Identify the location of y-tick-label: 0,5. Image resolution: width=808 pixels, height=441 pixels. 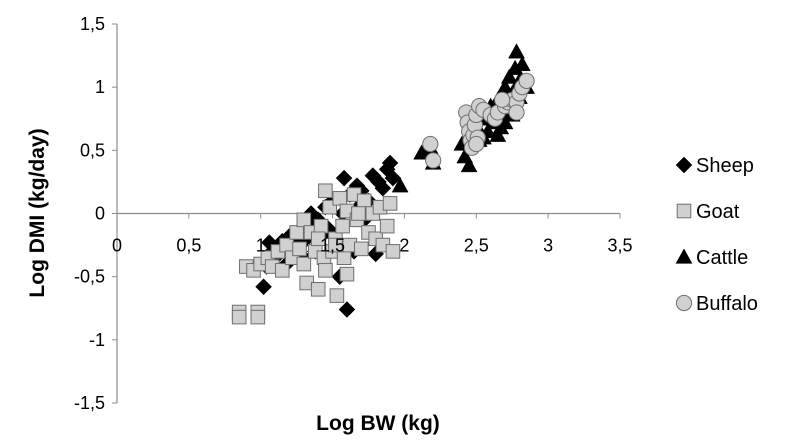
(92, 150).